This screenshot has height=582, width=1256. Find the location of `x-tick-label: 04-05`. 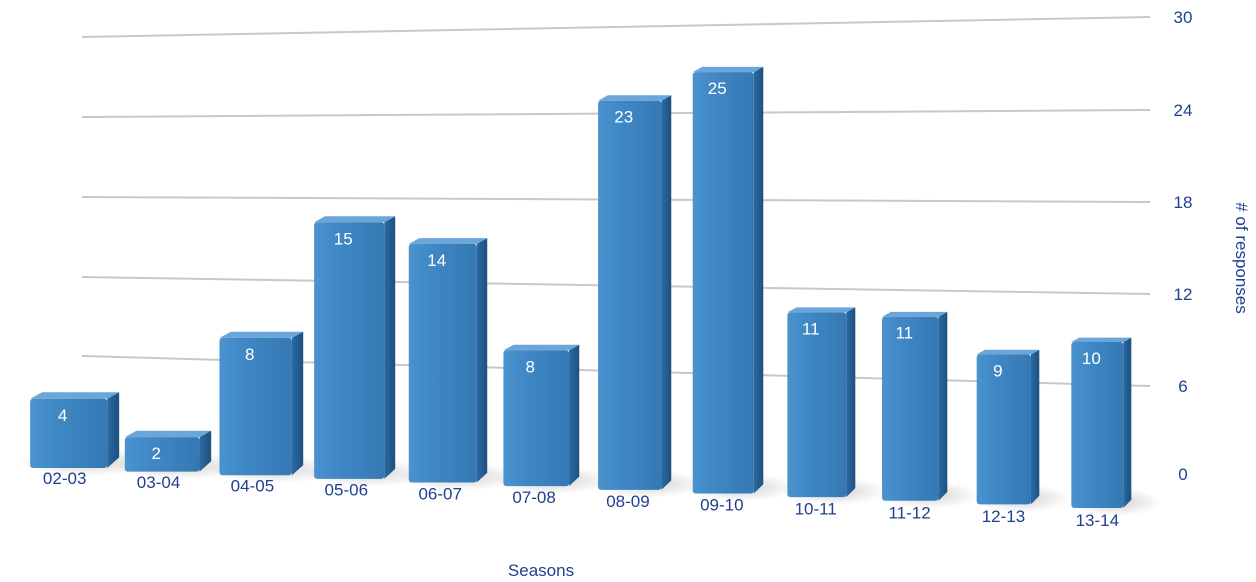

x-tick-label: 04-05 is located at coordinates (252, 486).